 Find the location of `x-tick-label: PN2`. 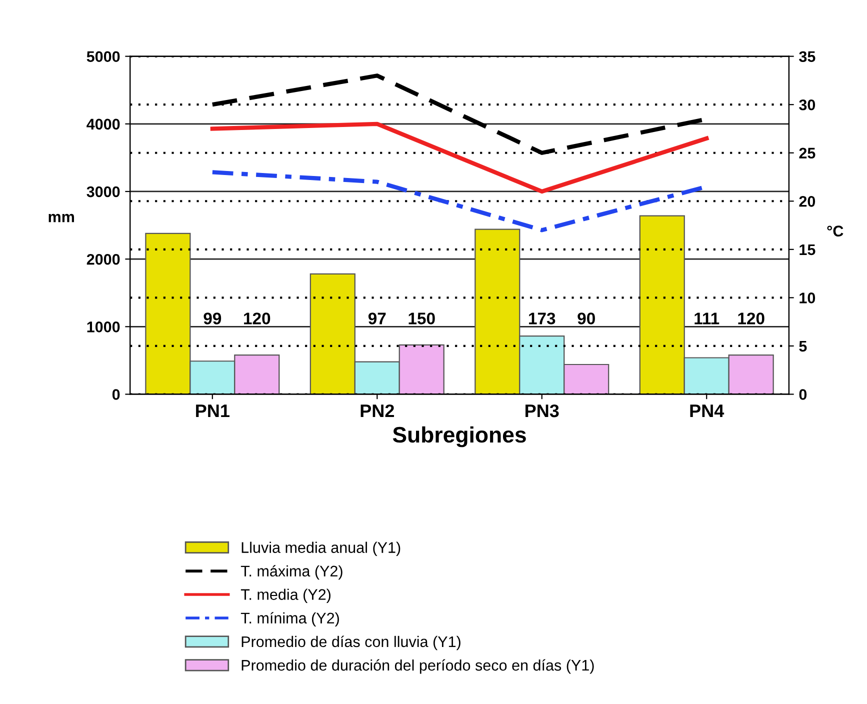

x-tick-label: PN2 is located at coordinates (377, 411).